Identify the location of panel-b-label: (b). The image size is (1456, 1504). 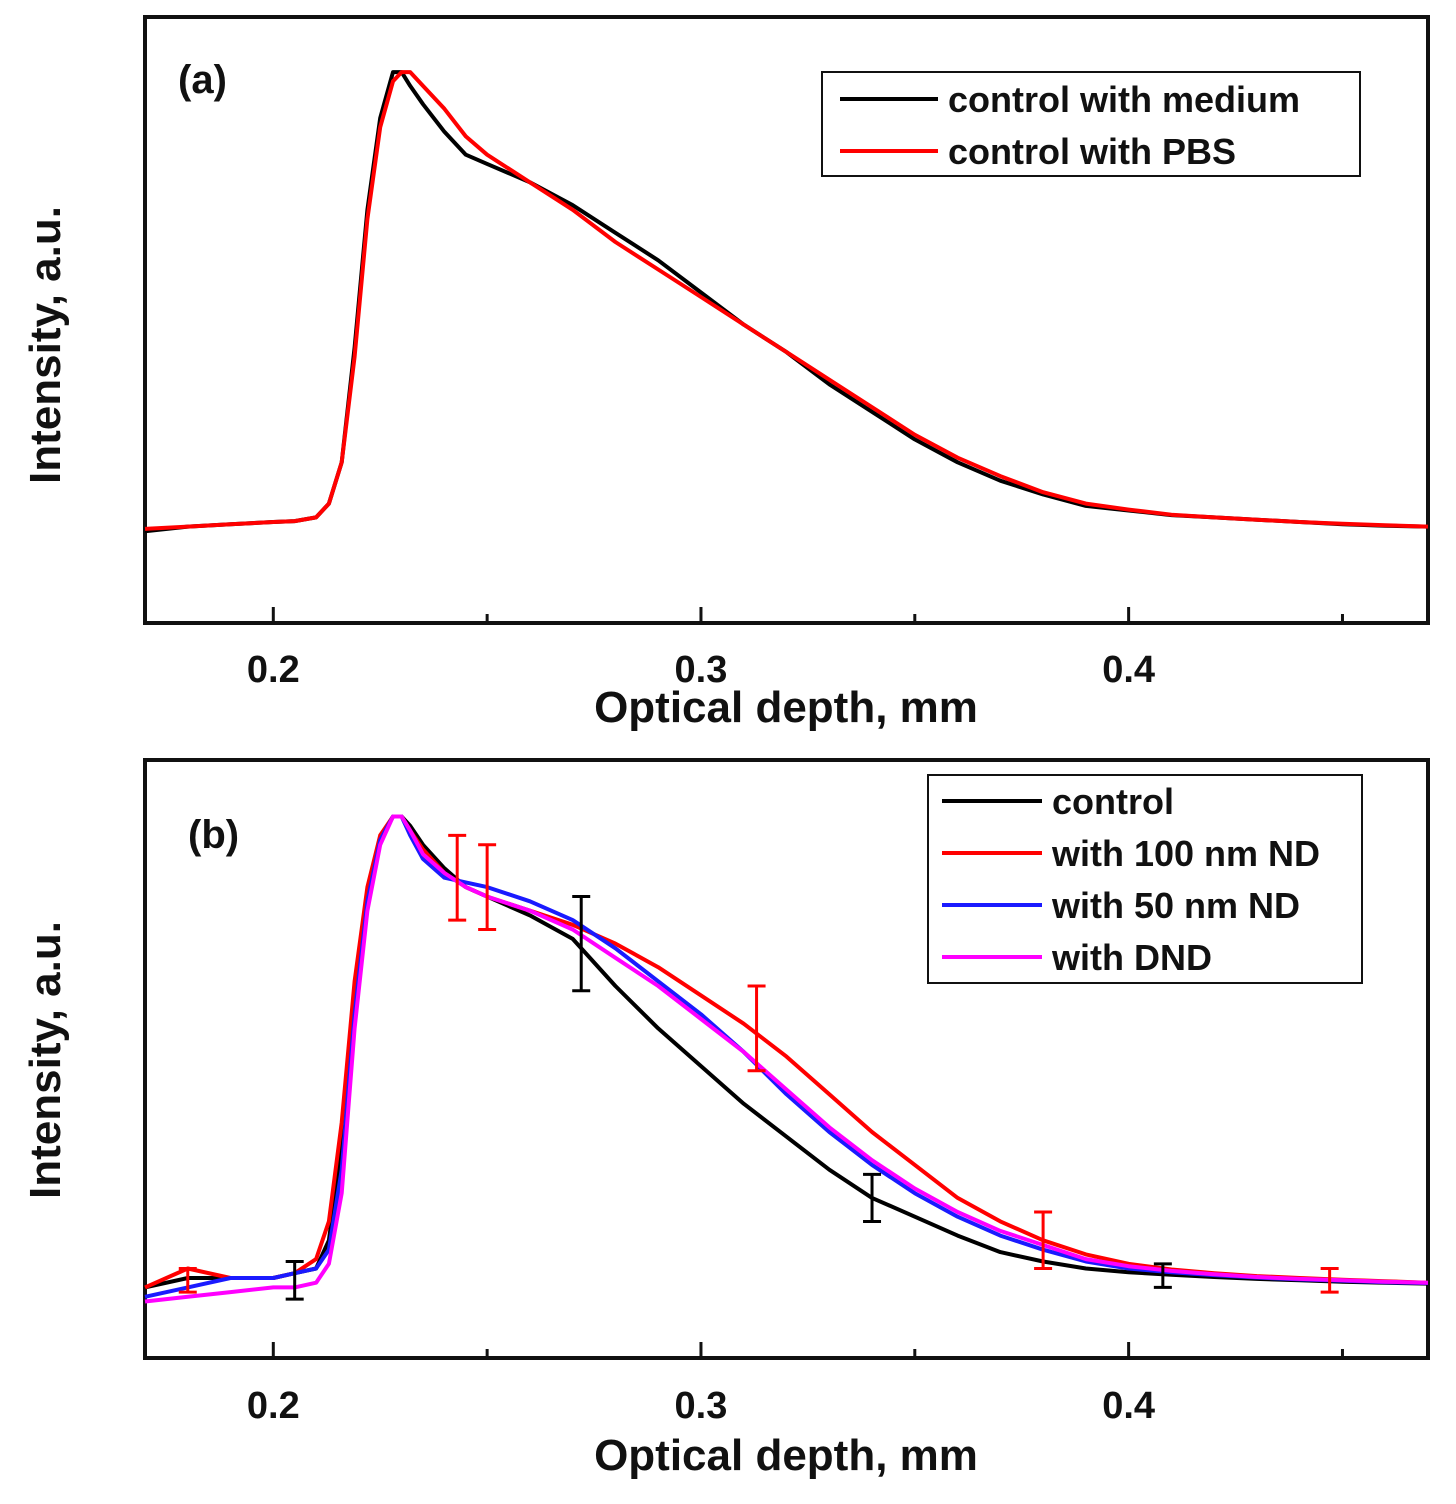
(213, 835).